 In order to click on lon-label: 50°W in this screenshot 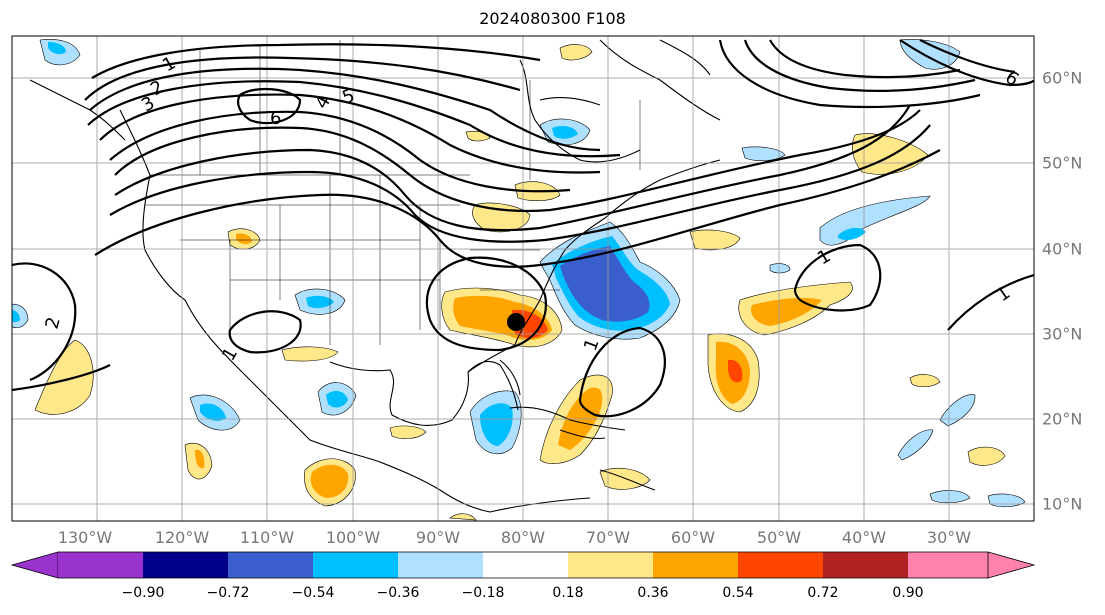, I will do `click(779, 537)`.